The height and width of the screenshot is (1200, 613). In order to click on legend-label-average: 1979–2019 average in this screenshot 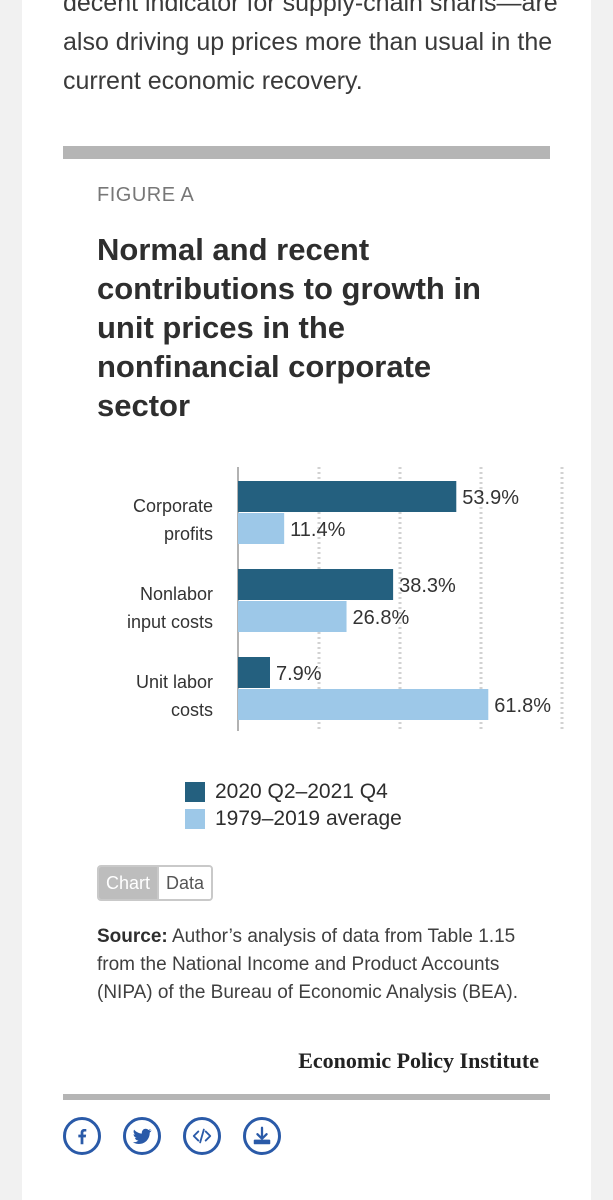, I will do `click(308, 818)`.